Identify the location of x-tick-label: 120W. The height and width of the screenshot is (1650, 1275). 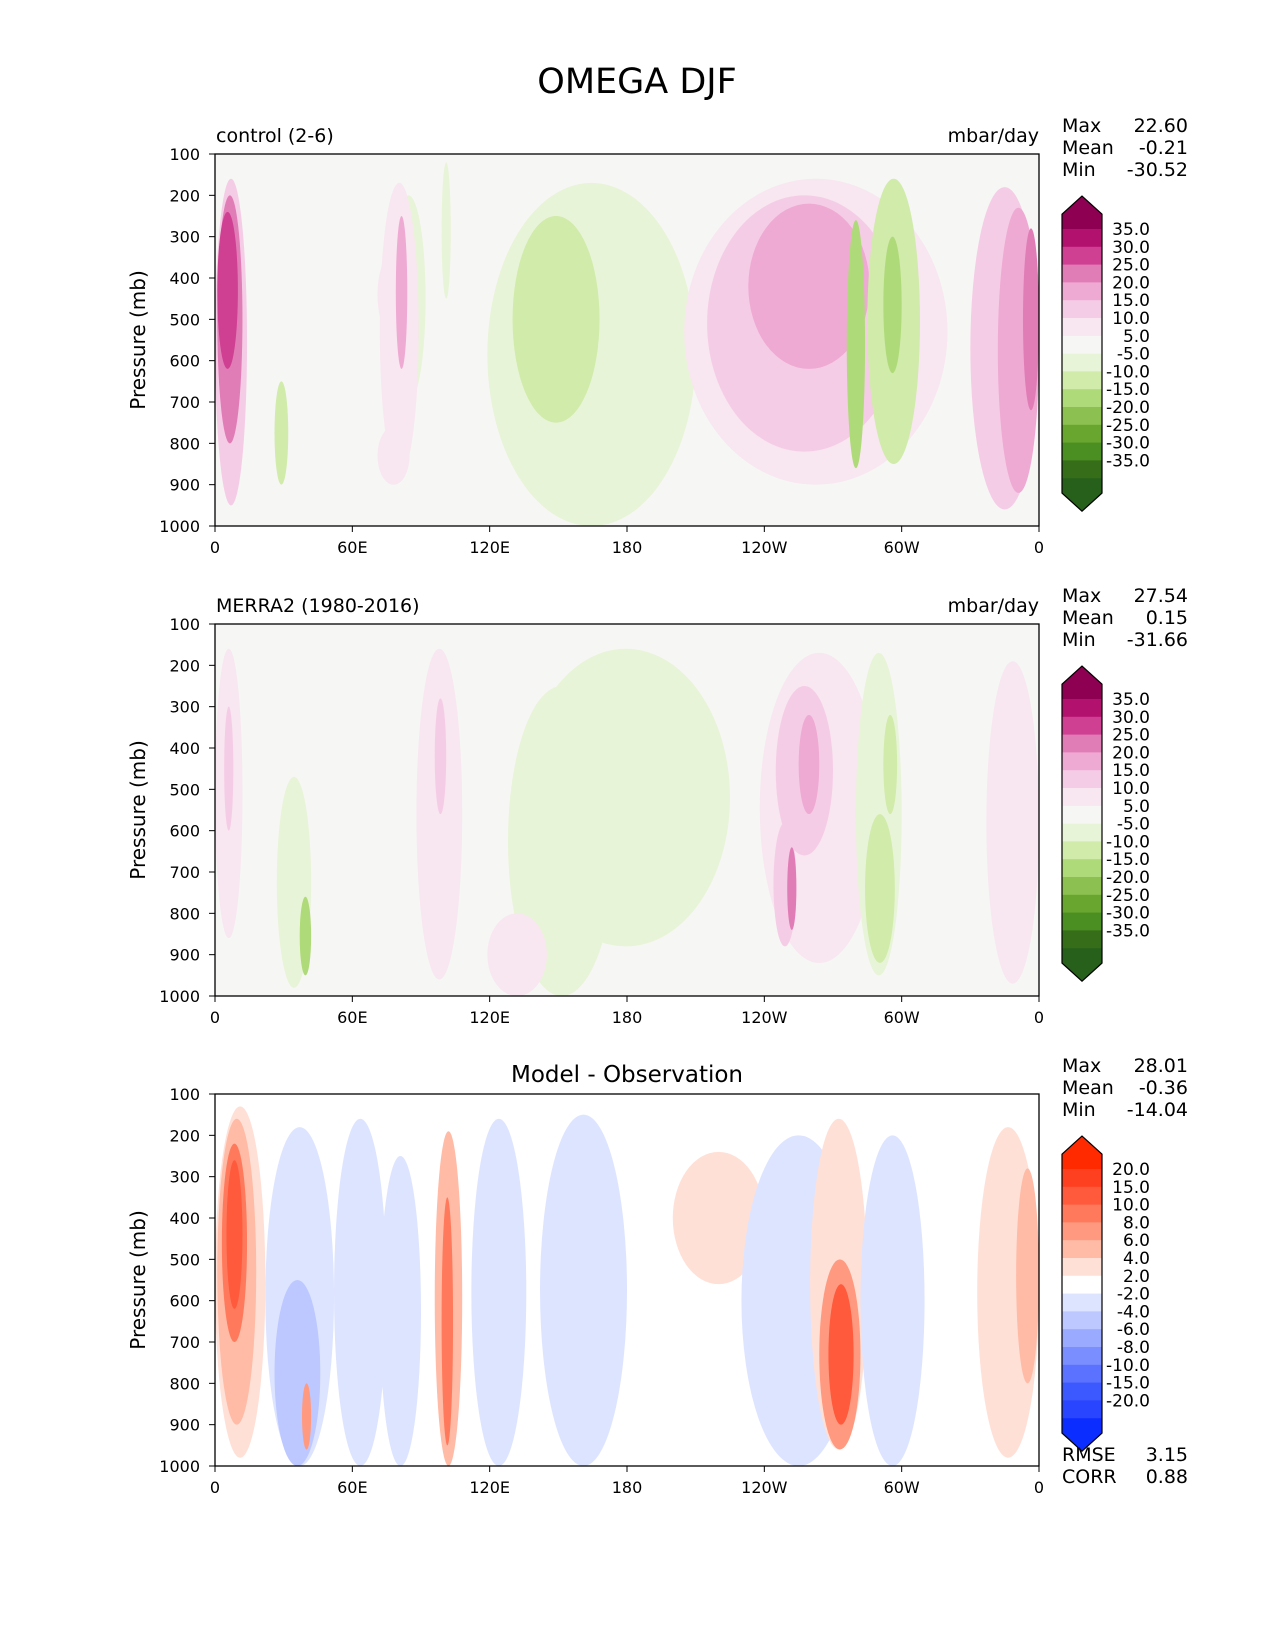
(764, 1017).